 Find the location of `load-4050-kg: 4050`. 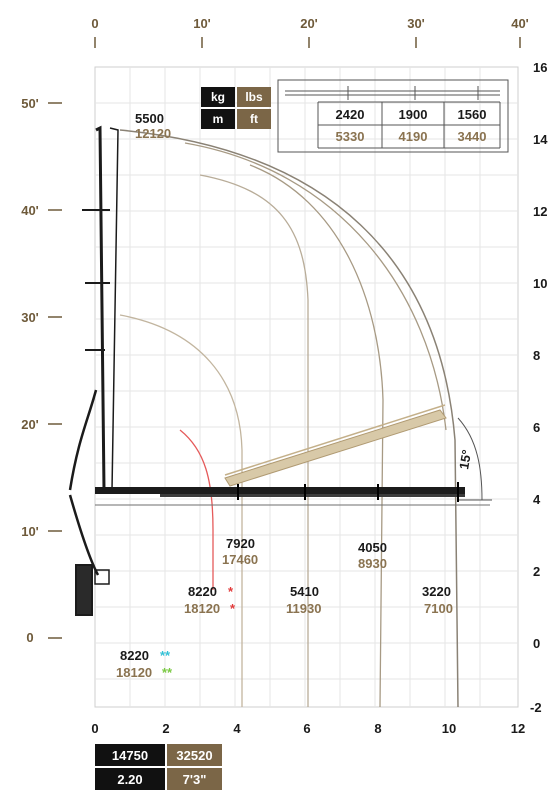

load-4050-kg: 4050 is located at coordinates (372, 547).